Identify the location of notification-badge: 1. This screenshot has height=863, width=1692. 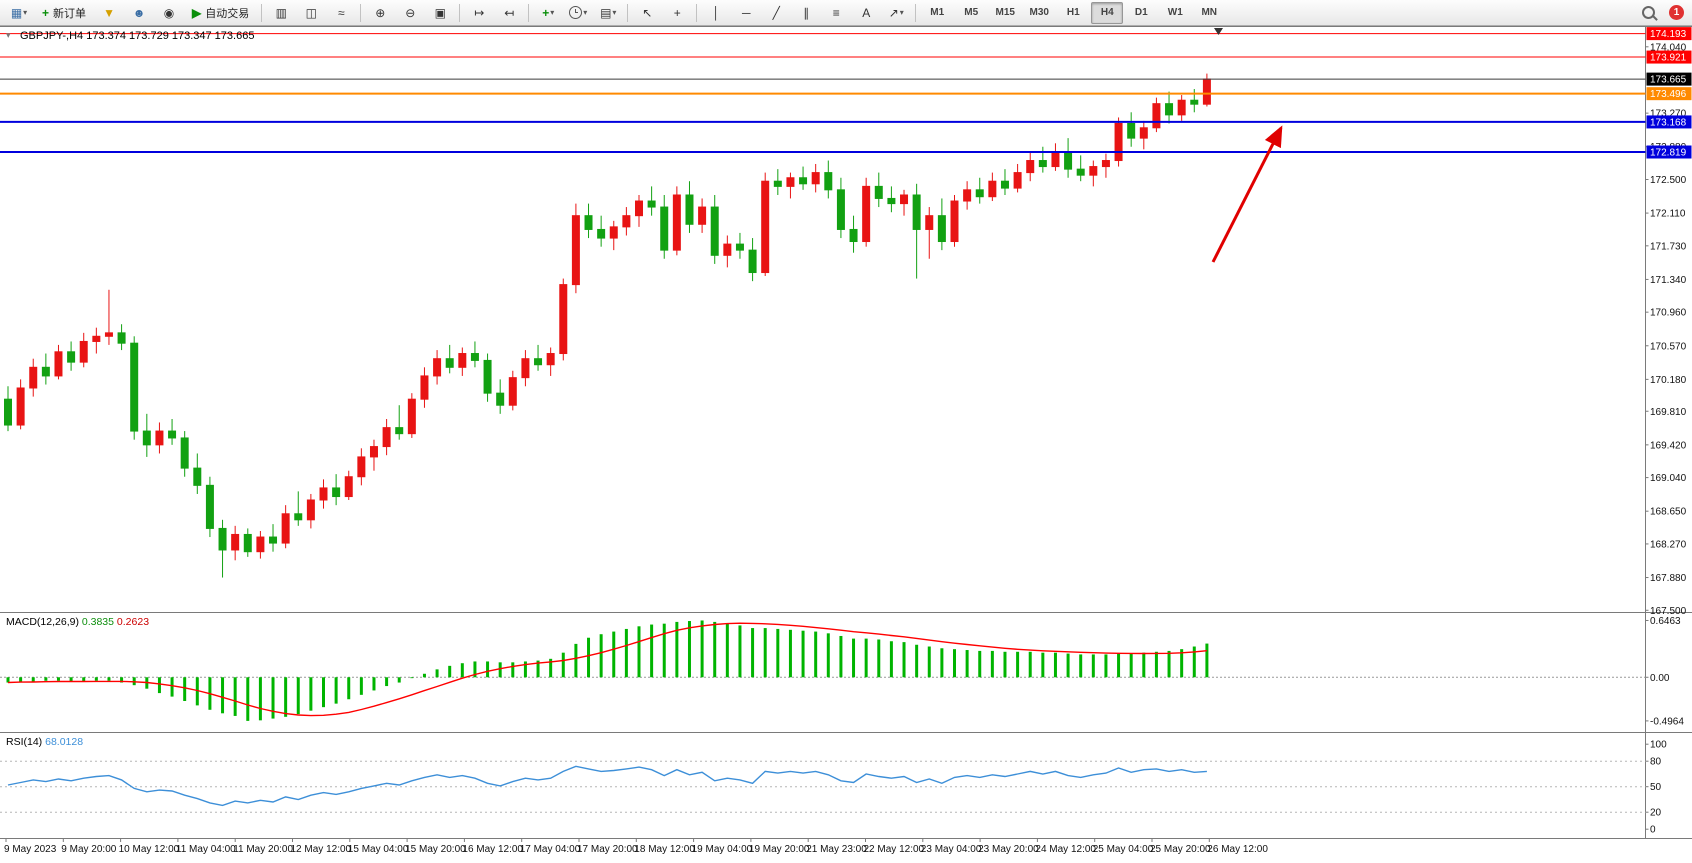
(1676, 12).